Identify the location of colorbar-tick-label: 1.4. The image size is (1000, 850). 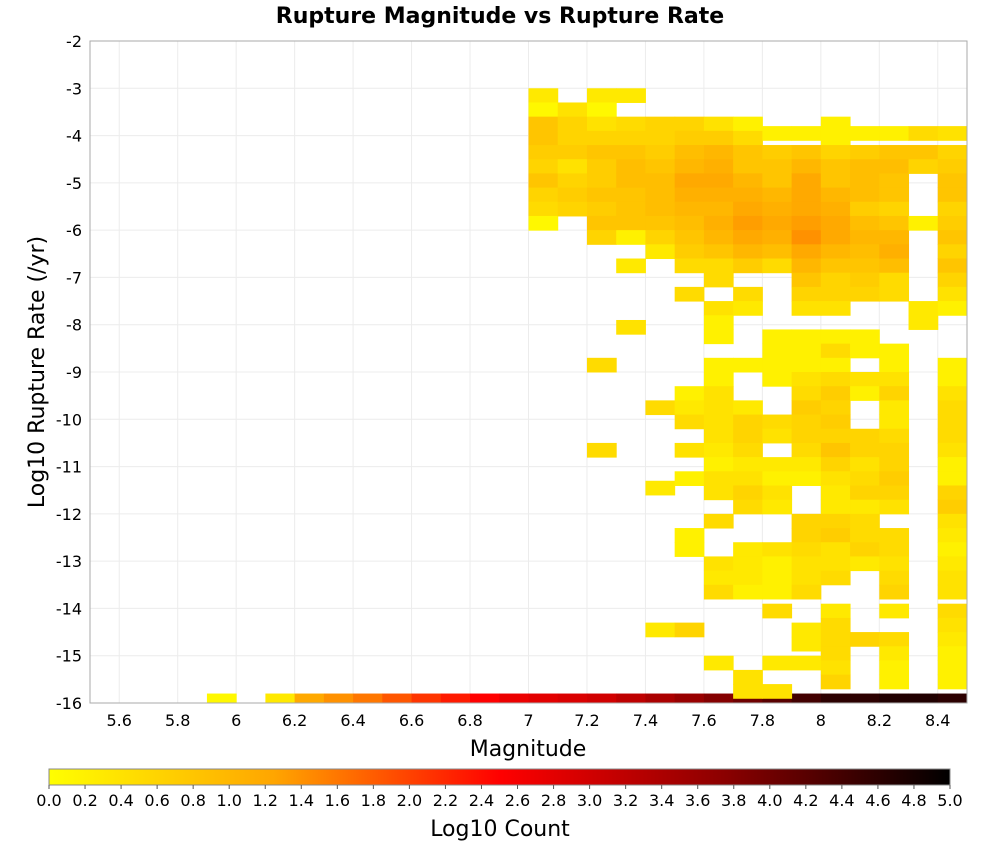
(301, 800).